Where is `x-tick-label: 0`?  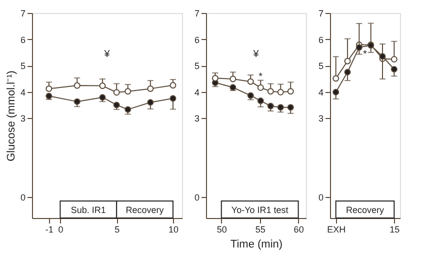
x-tick-label: 0 is located at coordinates (61, 229).